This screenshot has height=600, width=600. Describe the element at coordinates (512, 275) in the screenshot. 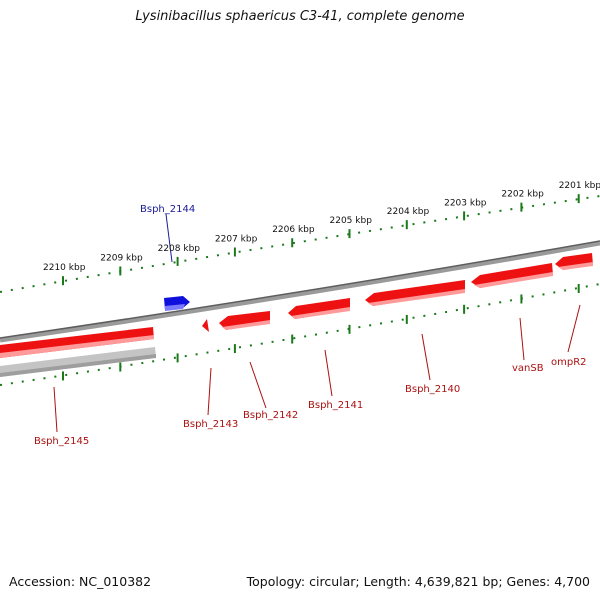

I see `gene-vansb` at that location.